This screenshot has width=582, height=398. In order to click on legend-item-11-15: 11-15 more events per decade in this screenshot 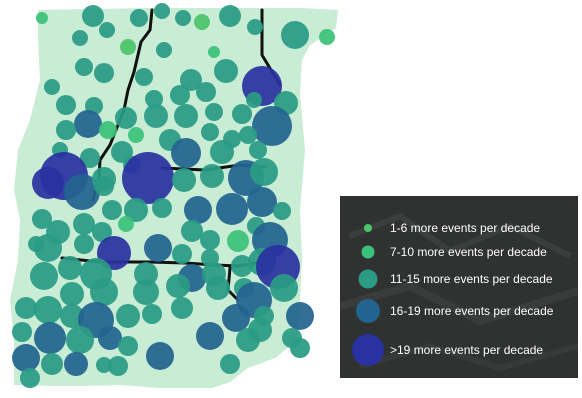, I will do `click(459, 279)`.